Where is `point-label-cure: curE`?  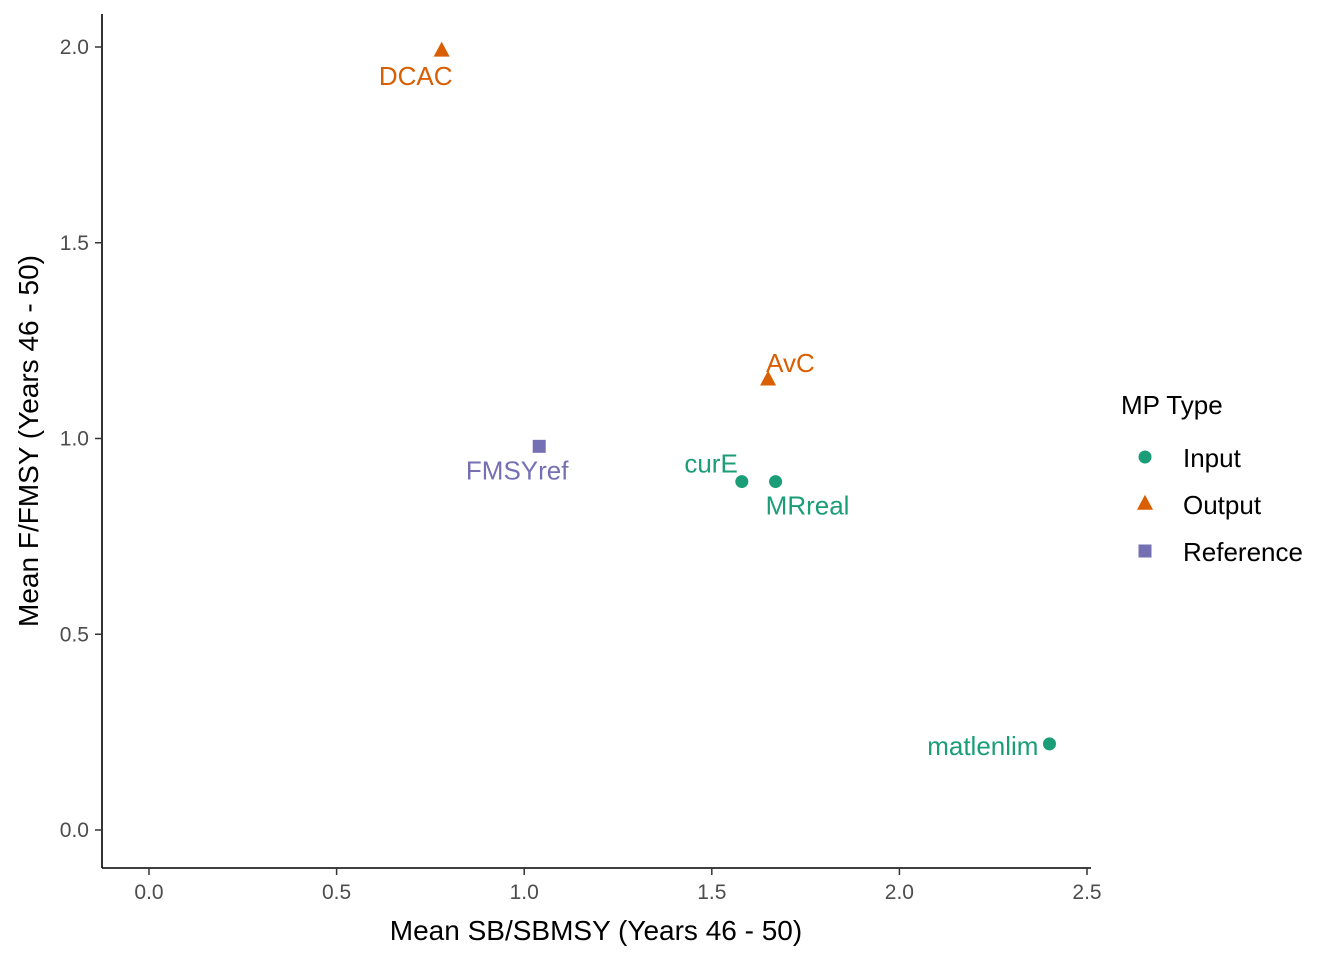 point-label-cure: curE is located at coordinates (710, 464).